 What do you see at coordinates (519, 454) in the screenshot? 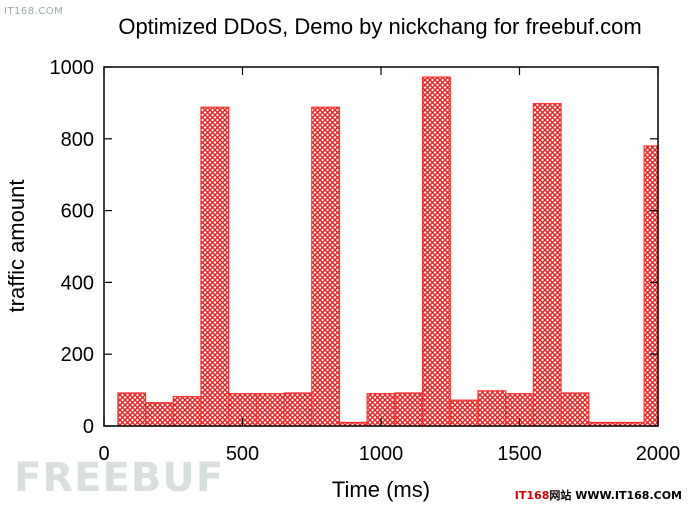
I see `x-tick-label: 1500` at bounding box center [519, 454].